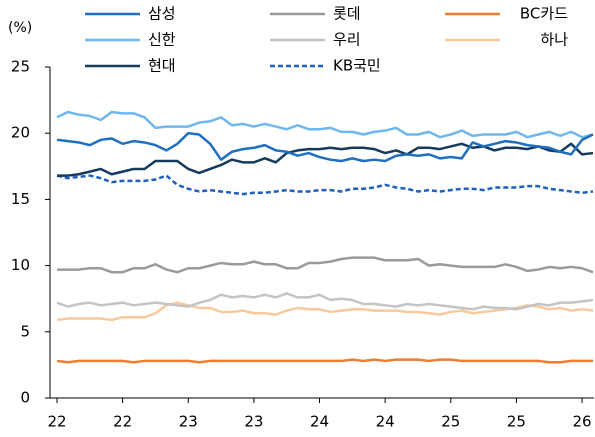 This screenshot has width=595, height=437. I want to click on legend-label: 현대, so click(162, 66).